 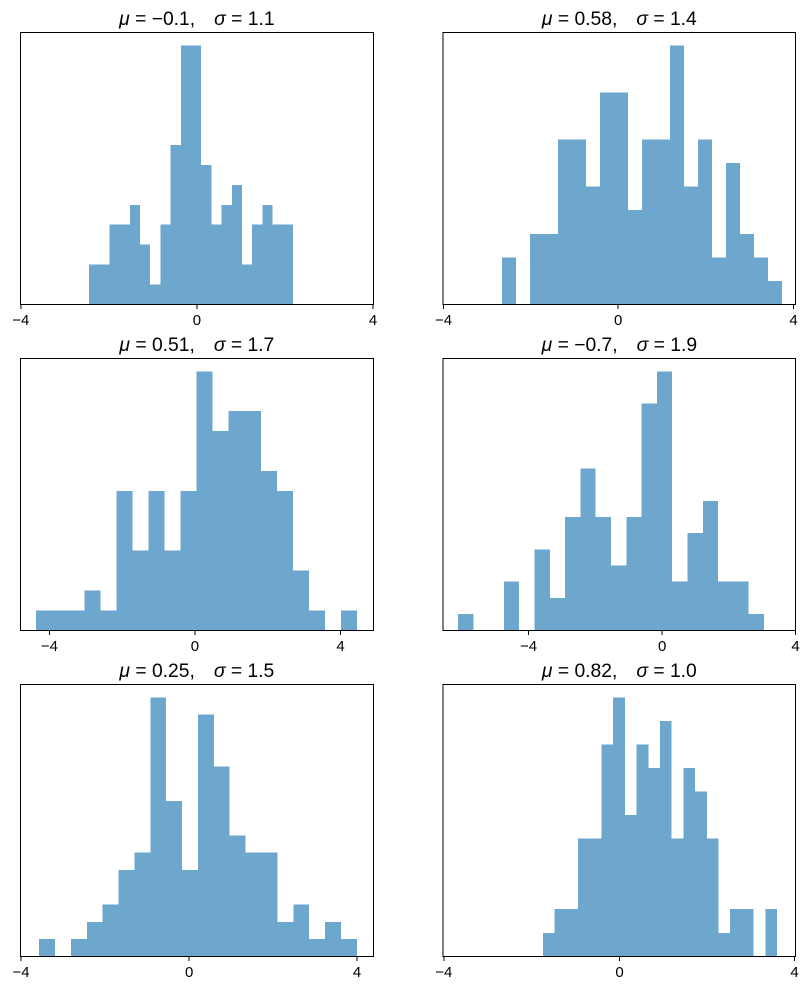 What do you see at coordinates (196, 671) in the screenshot?
I see `svg-text:μ = 0.25,σ = 1.5: μ = 0.25, σ = 1.5` at bounding box center [196, 671].